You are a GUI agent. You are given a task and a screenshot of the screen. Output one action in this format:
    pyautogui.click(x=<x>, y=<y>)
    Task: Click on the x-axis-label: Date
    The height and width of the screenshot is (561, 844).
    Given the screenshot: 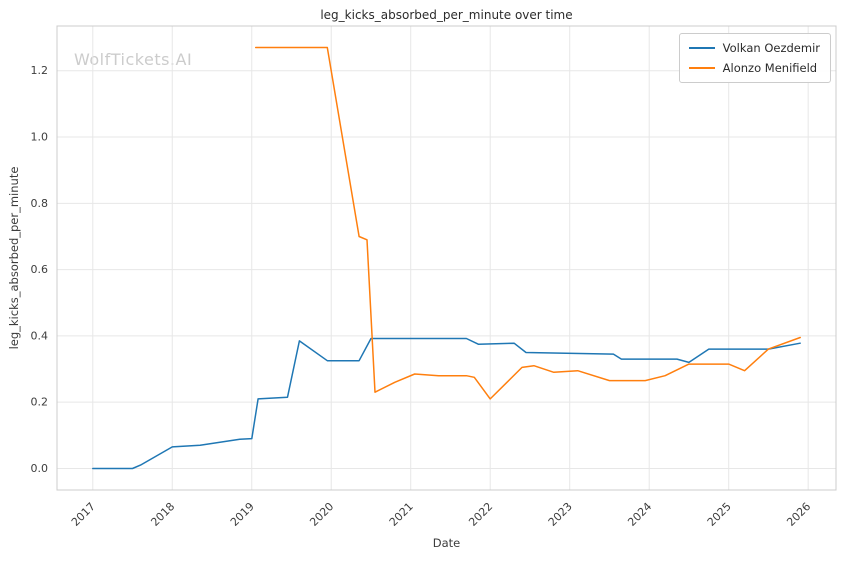 What is the action you would take?
    pyautogui.click(x=446, y=543)
    